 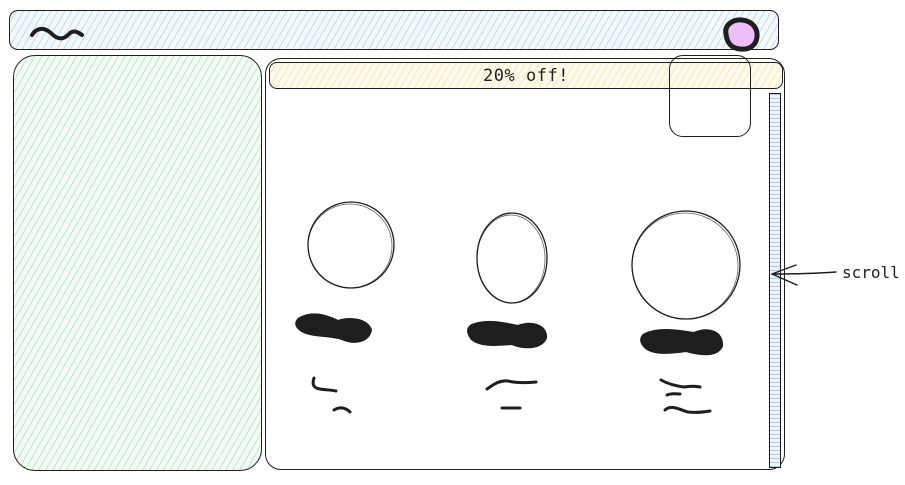 What do you see at coordinates (871, 272) in the screenshot?
I see `scroll-annotation-label: scroll` at bounding box center [871, 272].